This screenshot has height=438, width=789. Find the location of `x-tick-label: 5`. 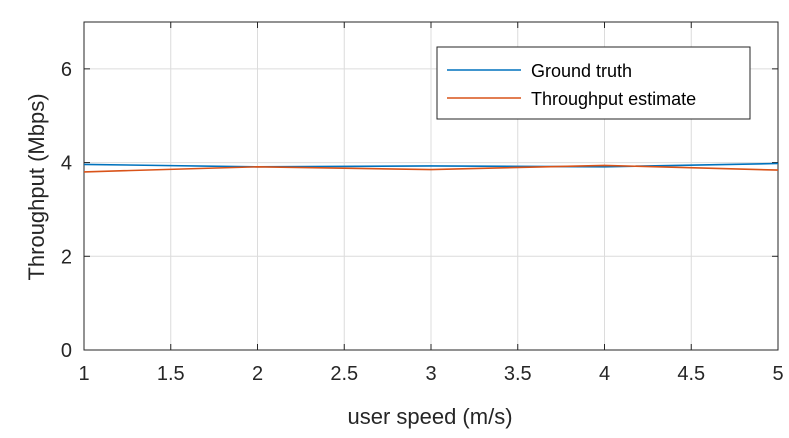

x-tick-label: 5 is located at coordinates (777, 374).